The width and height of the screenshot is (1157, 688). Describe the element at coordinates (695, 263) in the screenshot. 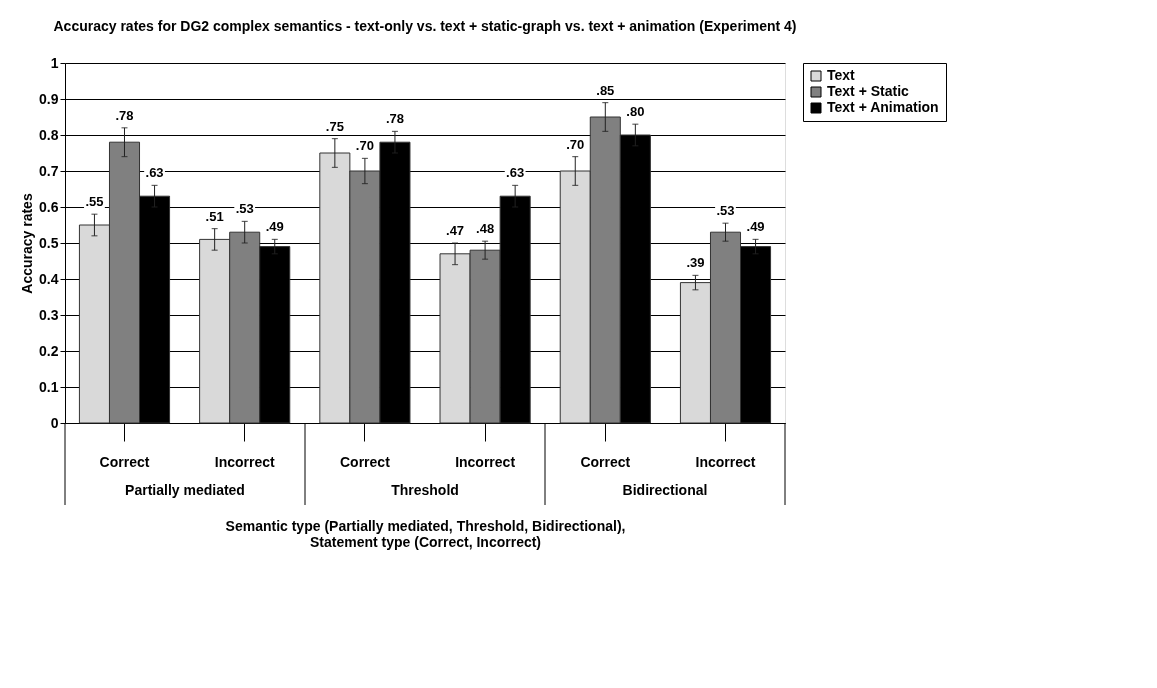

I see `data-label: .39` at that location.